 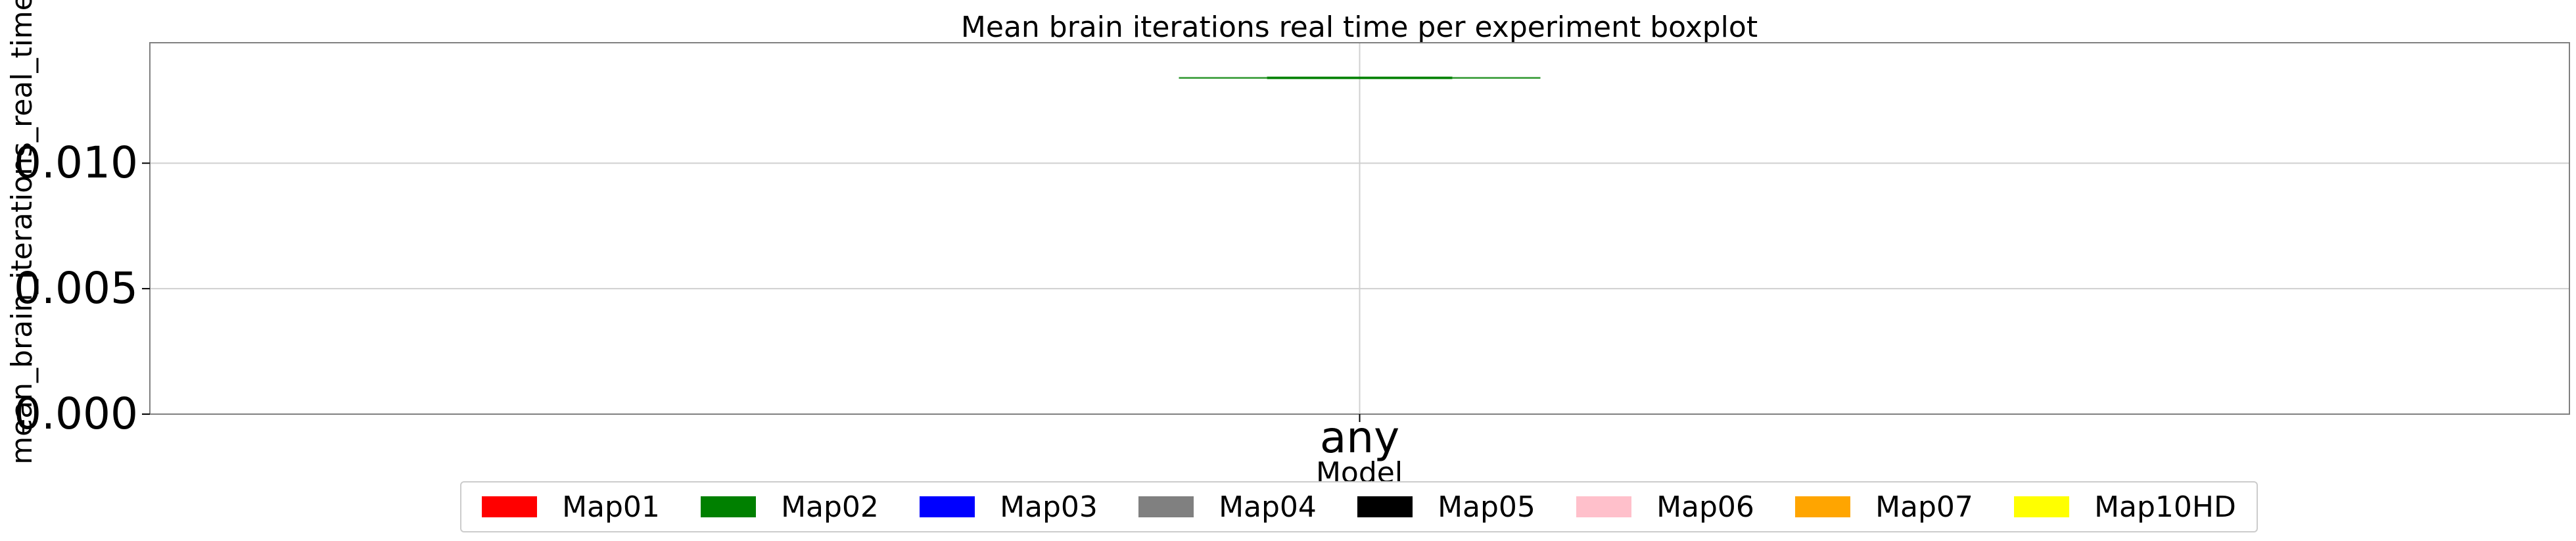 What do you see at coordinates (1486, 507) in the screenshot?
I see `legend-label: Map05` at bounding box center [1486, 507].